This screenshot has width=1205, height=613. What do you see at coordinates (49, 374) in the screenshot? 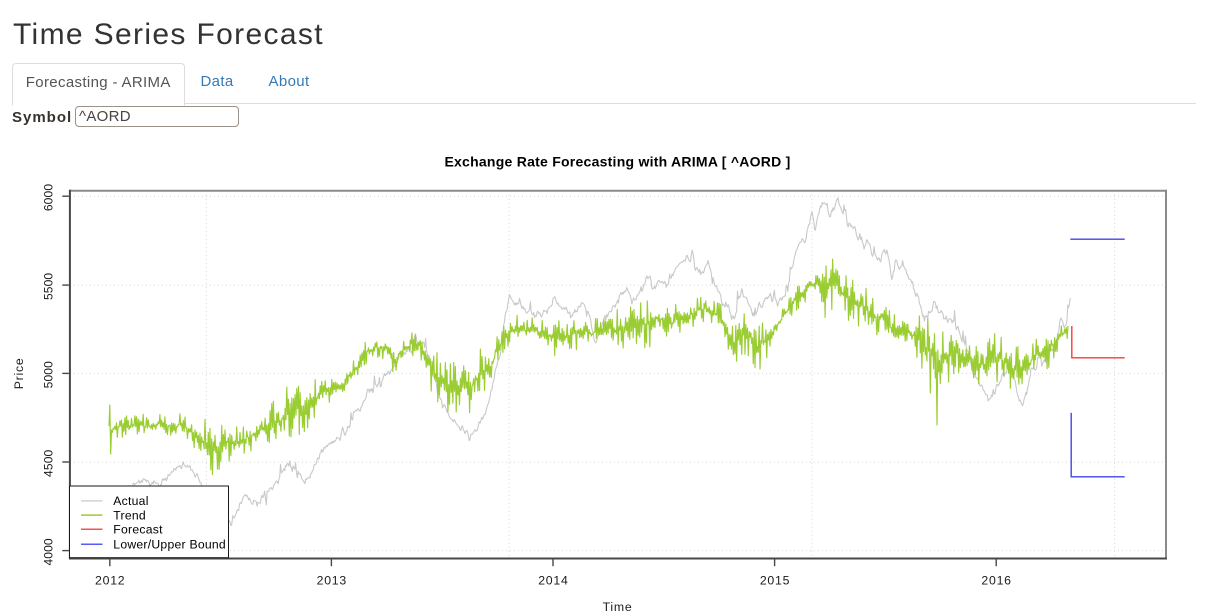
I see `svg-text: 5000` at bounding box center [49, 374].